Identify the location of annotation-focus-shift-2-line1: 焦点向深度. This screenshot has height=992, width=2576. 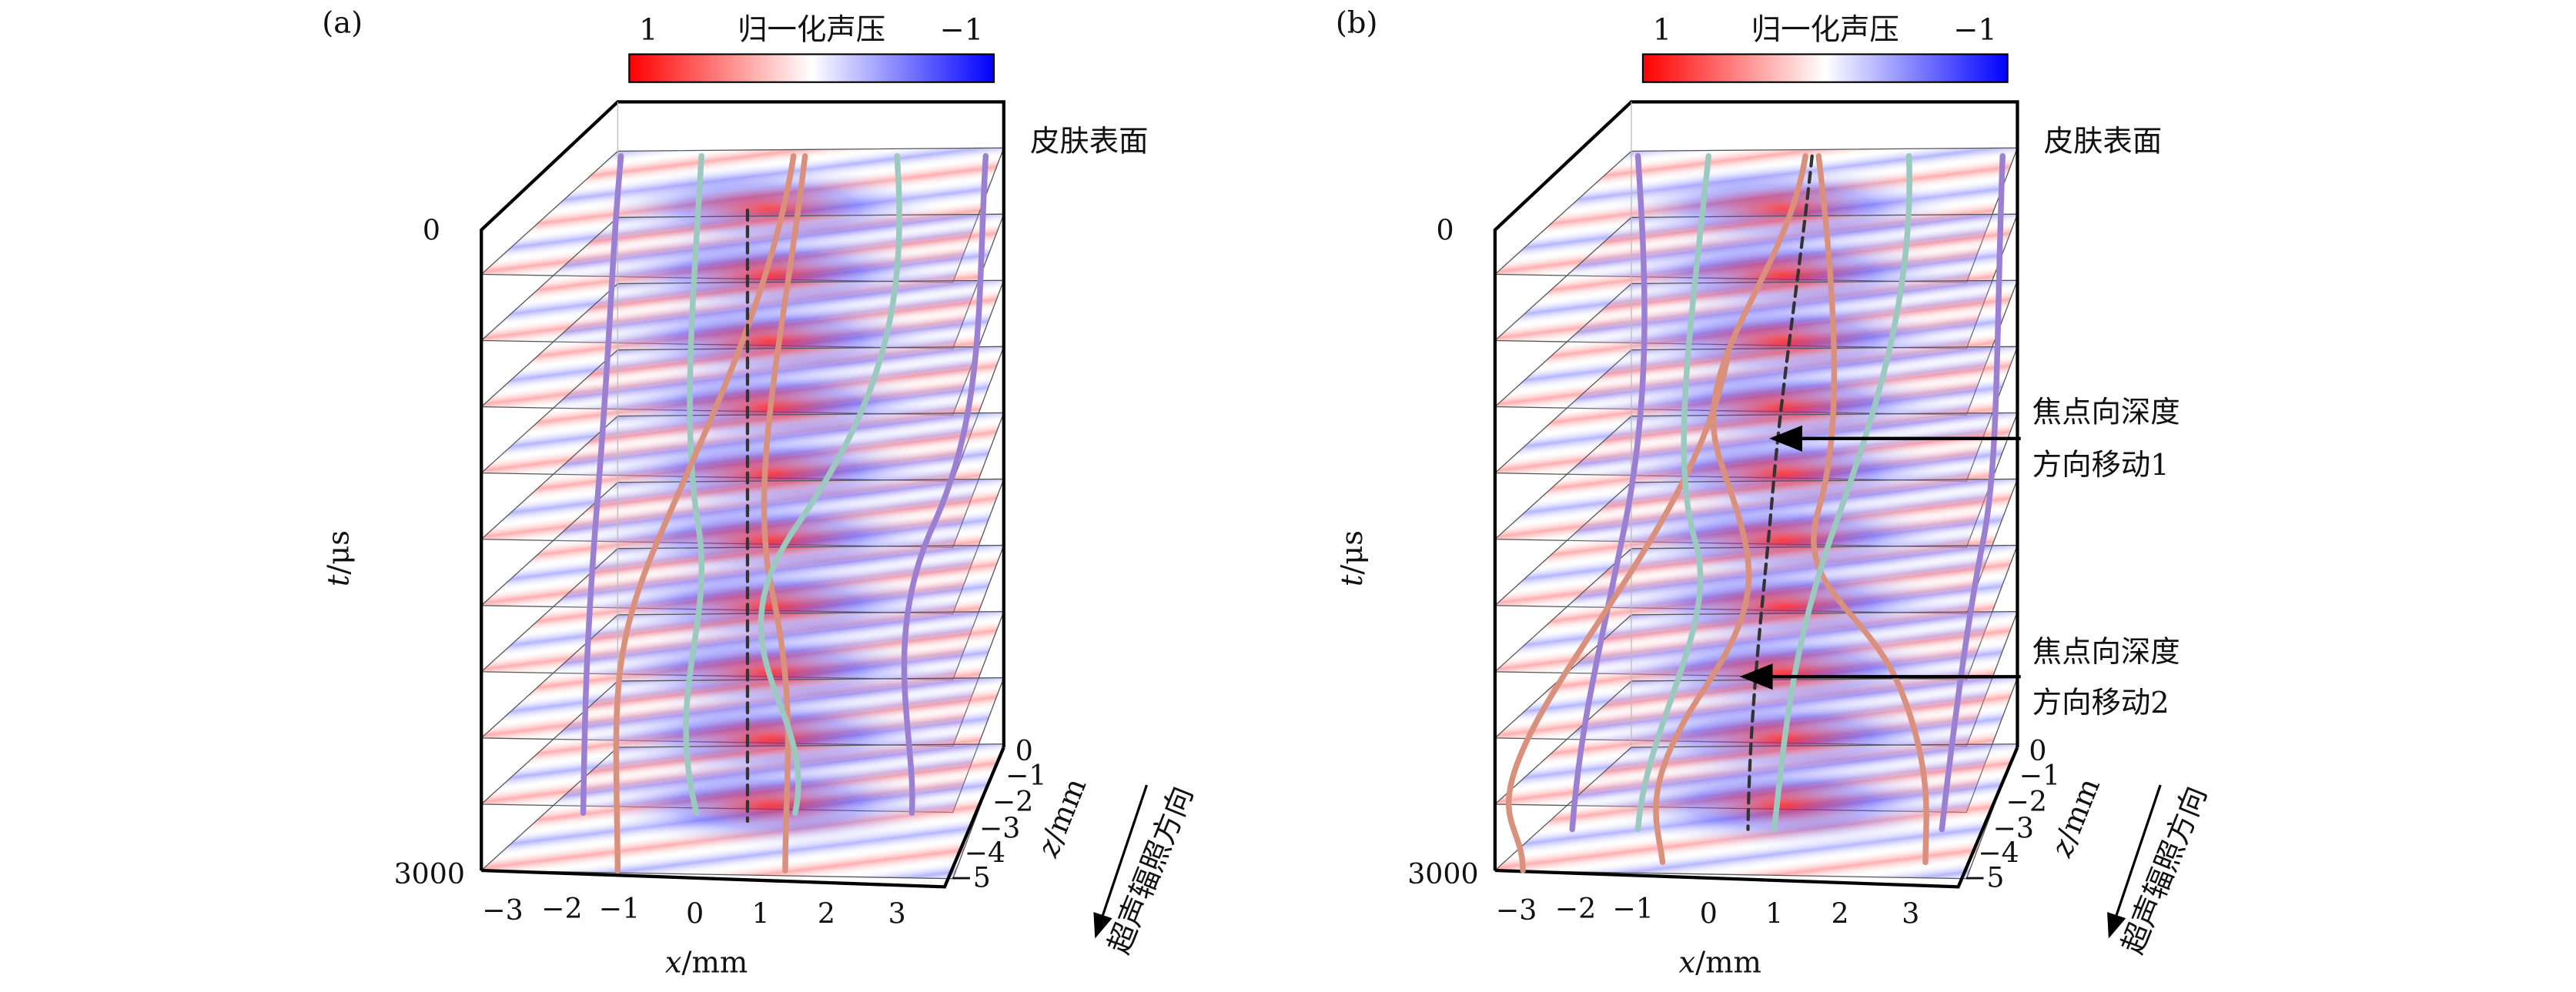
(2106, 652).